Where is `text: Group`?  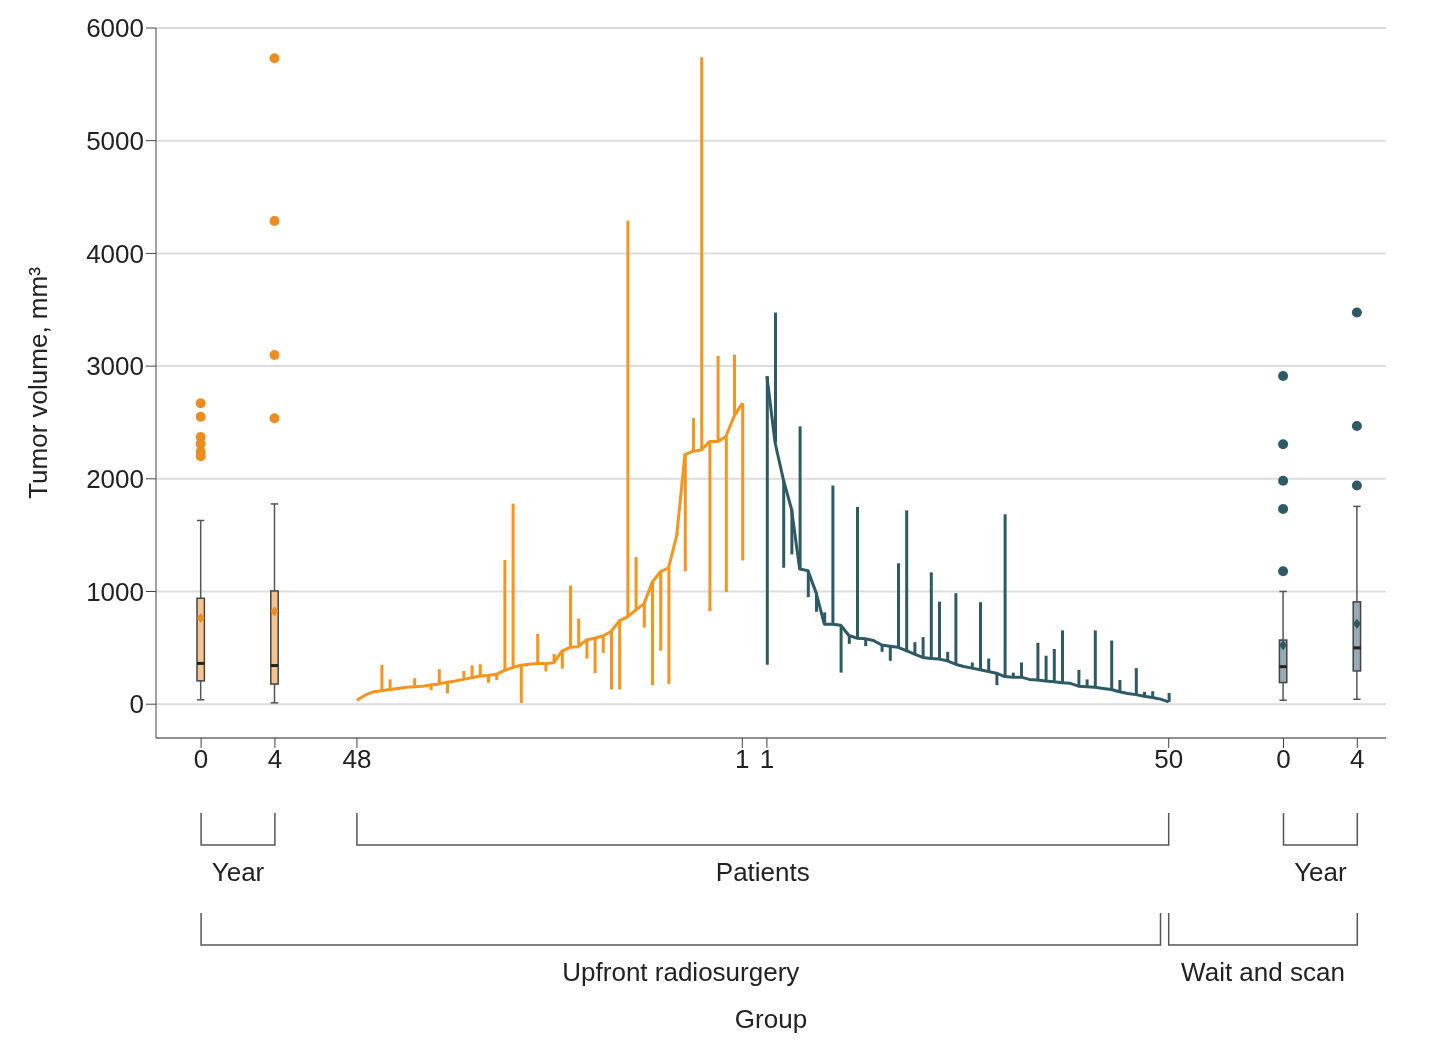
text: Group is located at coordinates (771, 1019).